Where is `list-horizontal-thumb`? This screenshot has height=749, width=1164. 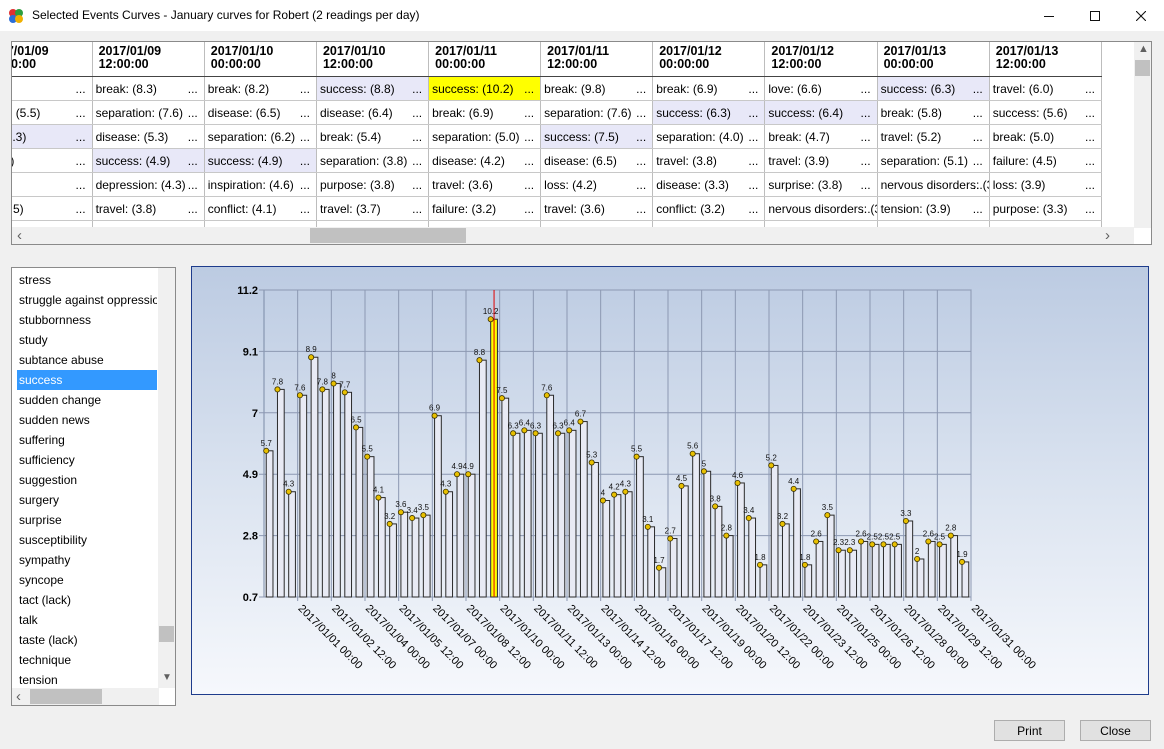
list-horizontal-thumb is located at coordinates (66, 696).